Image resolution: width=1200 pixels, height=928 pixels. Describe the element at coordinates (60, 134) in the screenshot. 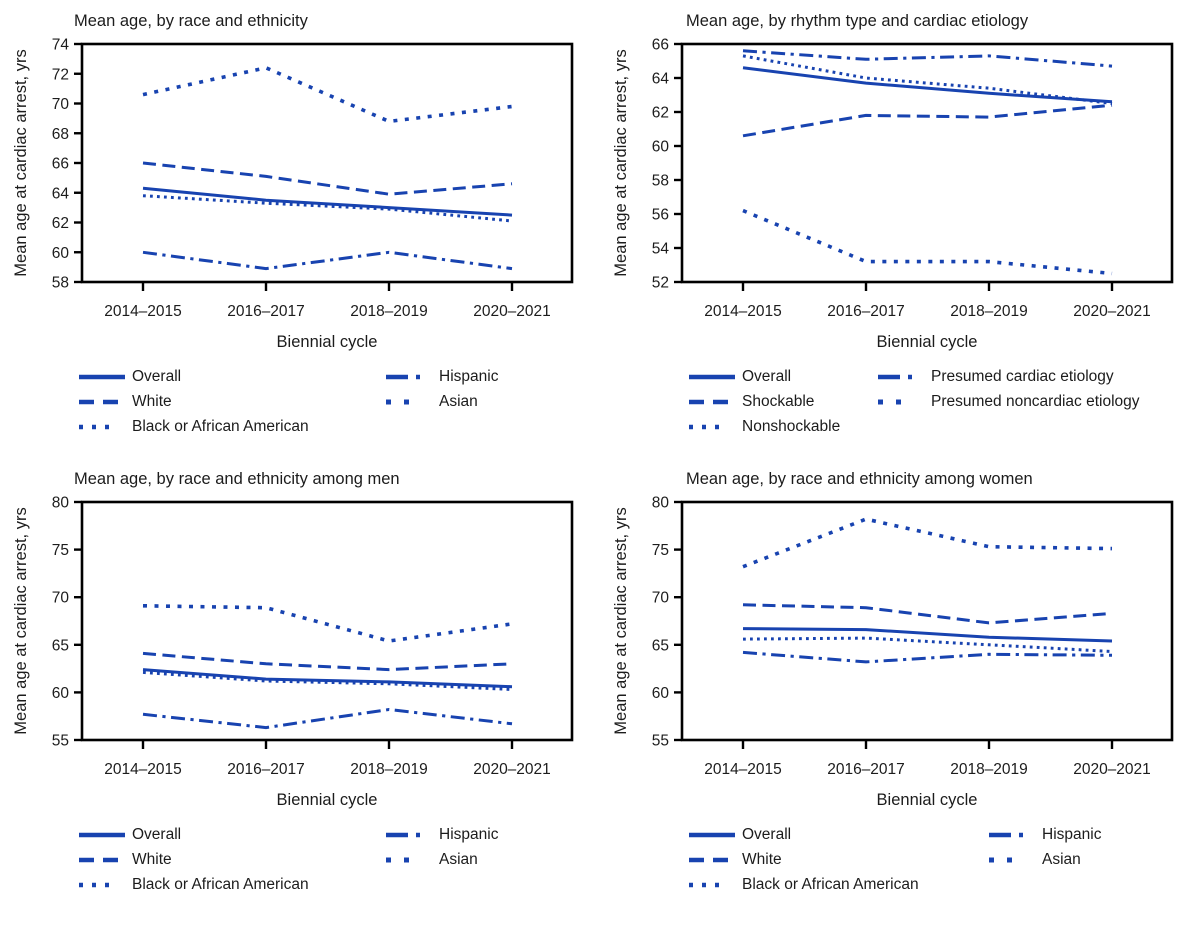

I see `y-tick-label: 68` at that location.